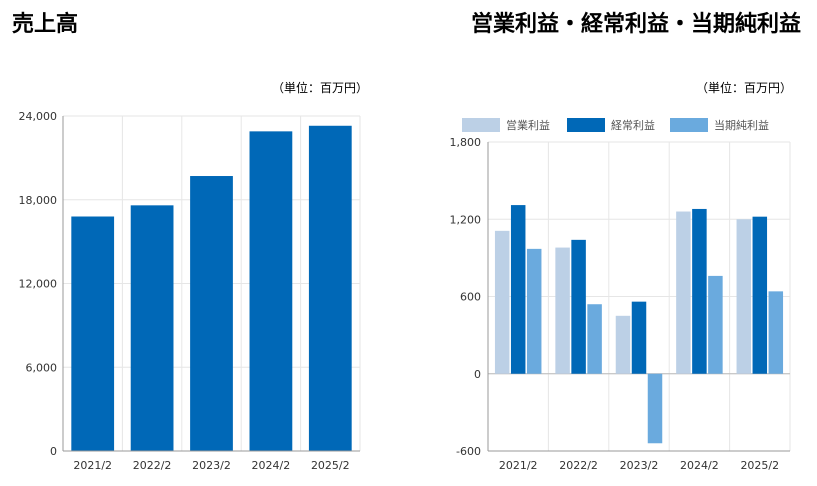 The width and height of the screenshot is (817, 486). I want to click on sales-y-tick-label: 12,000, so click(38, 284).